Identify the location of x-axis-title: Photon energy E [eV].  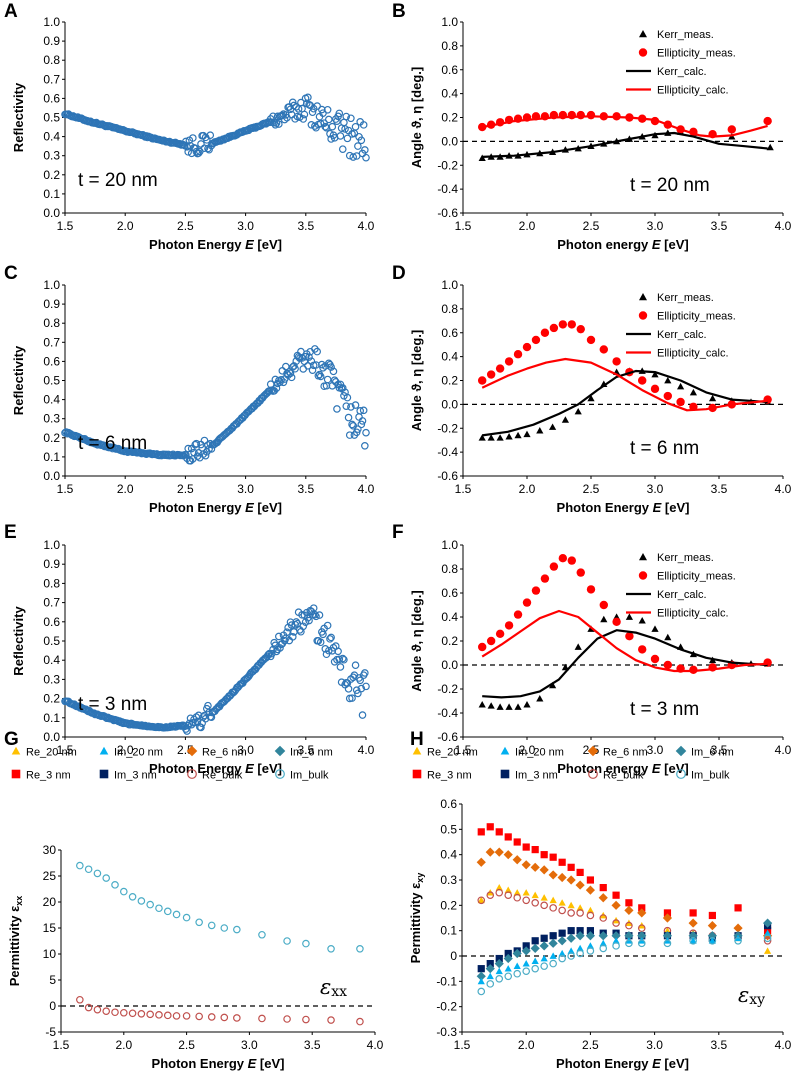
(622, 244).